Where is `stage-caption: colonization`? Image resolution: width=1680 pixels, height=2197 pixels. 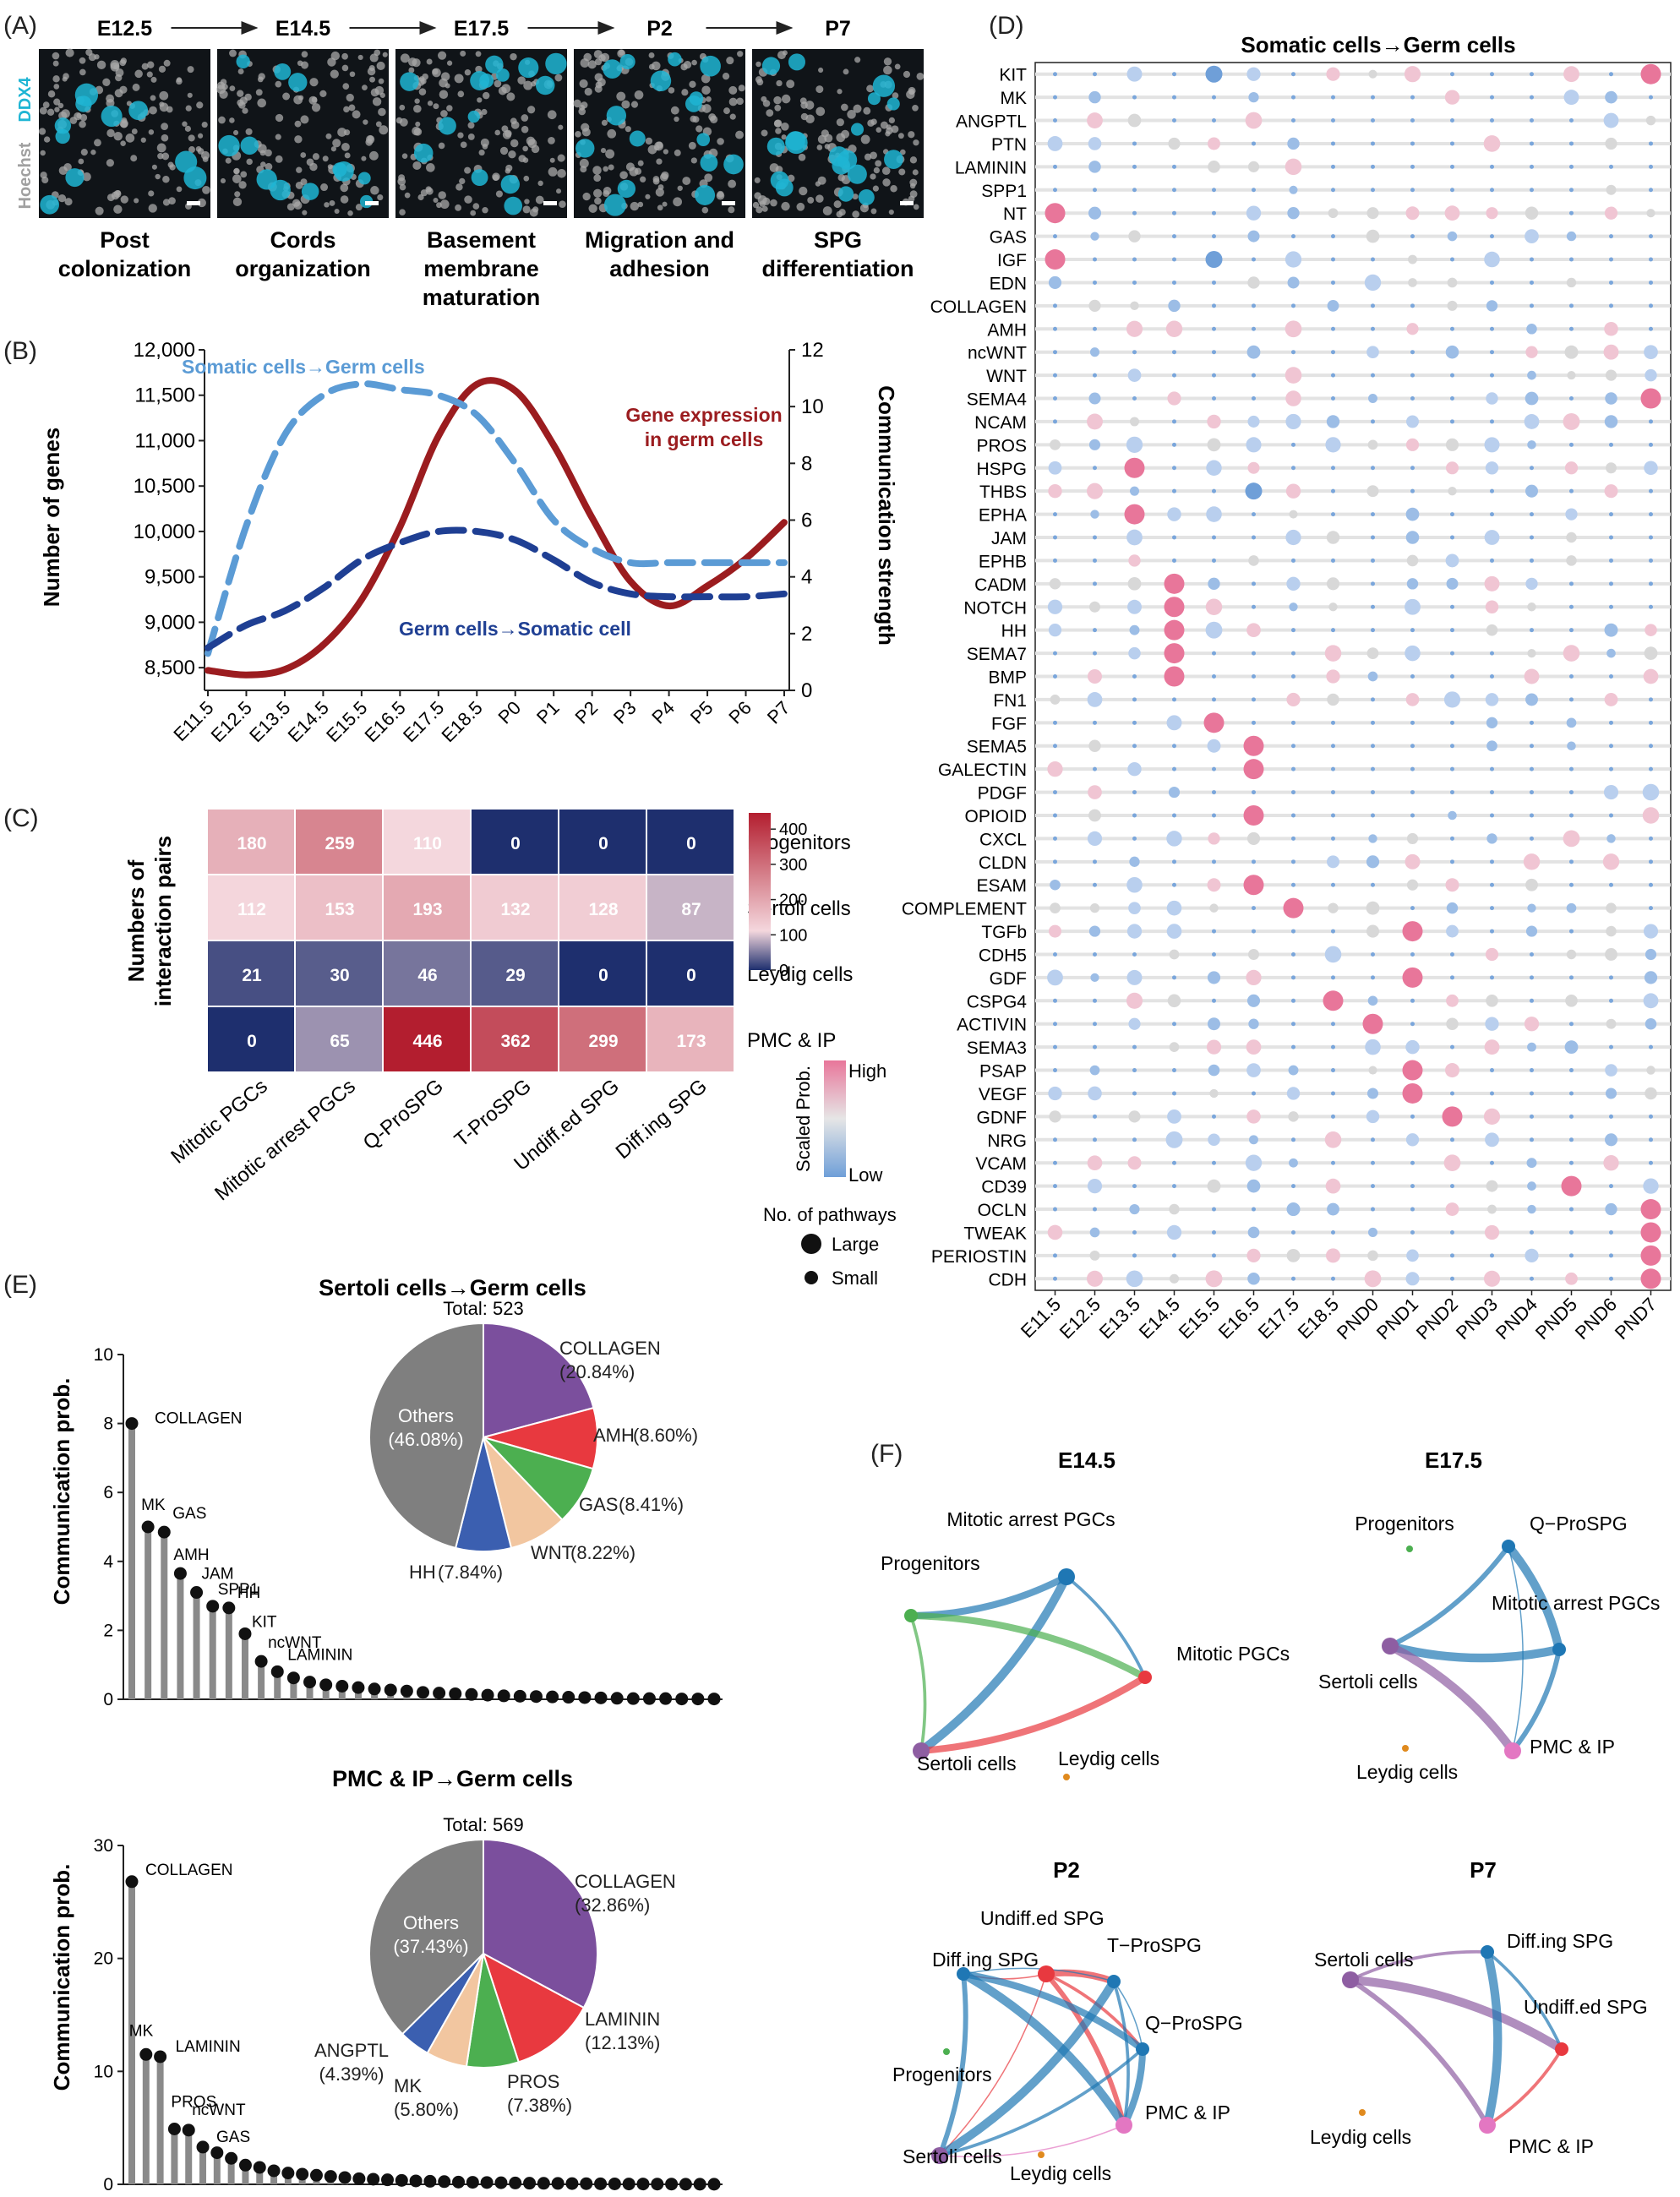 stage-caption: colonization is located at coordinates (125, 268).